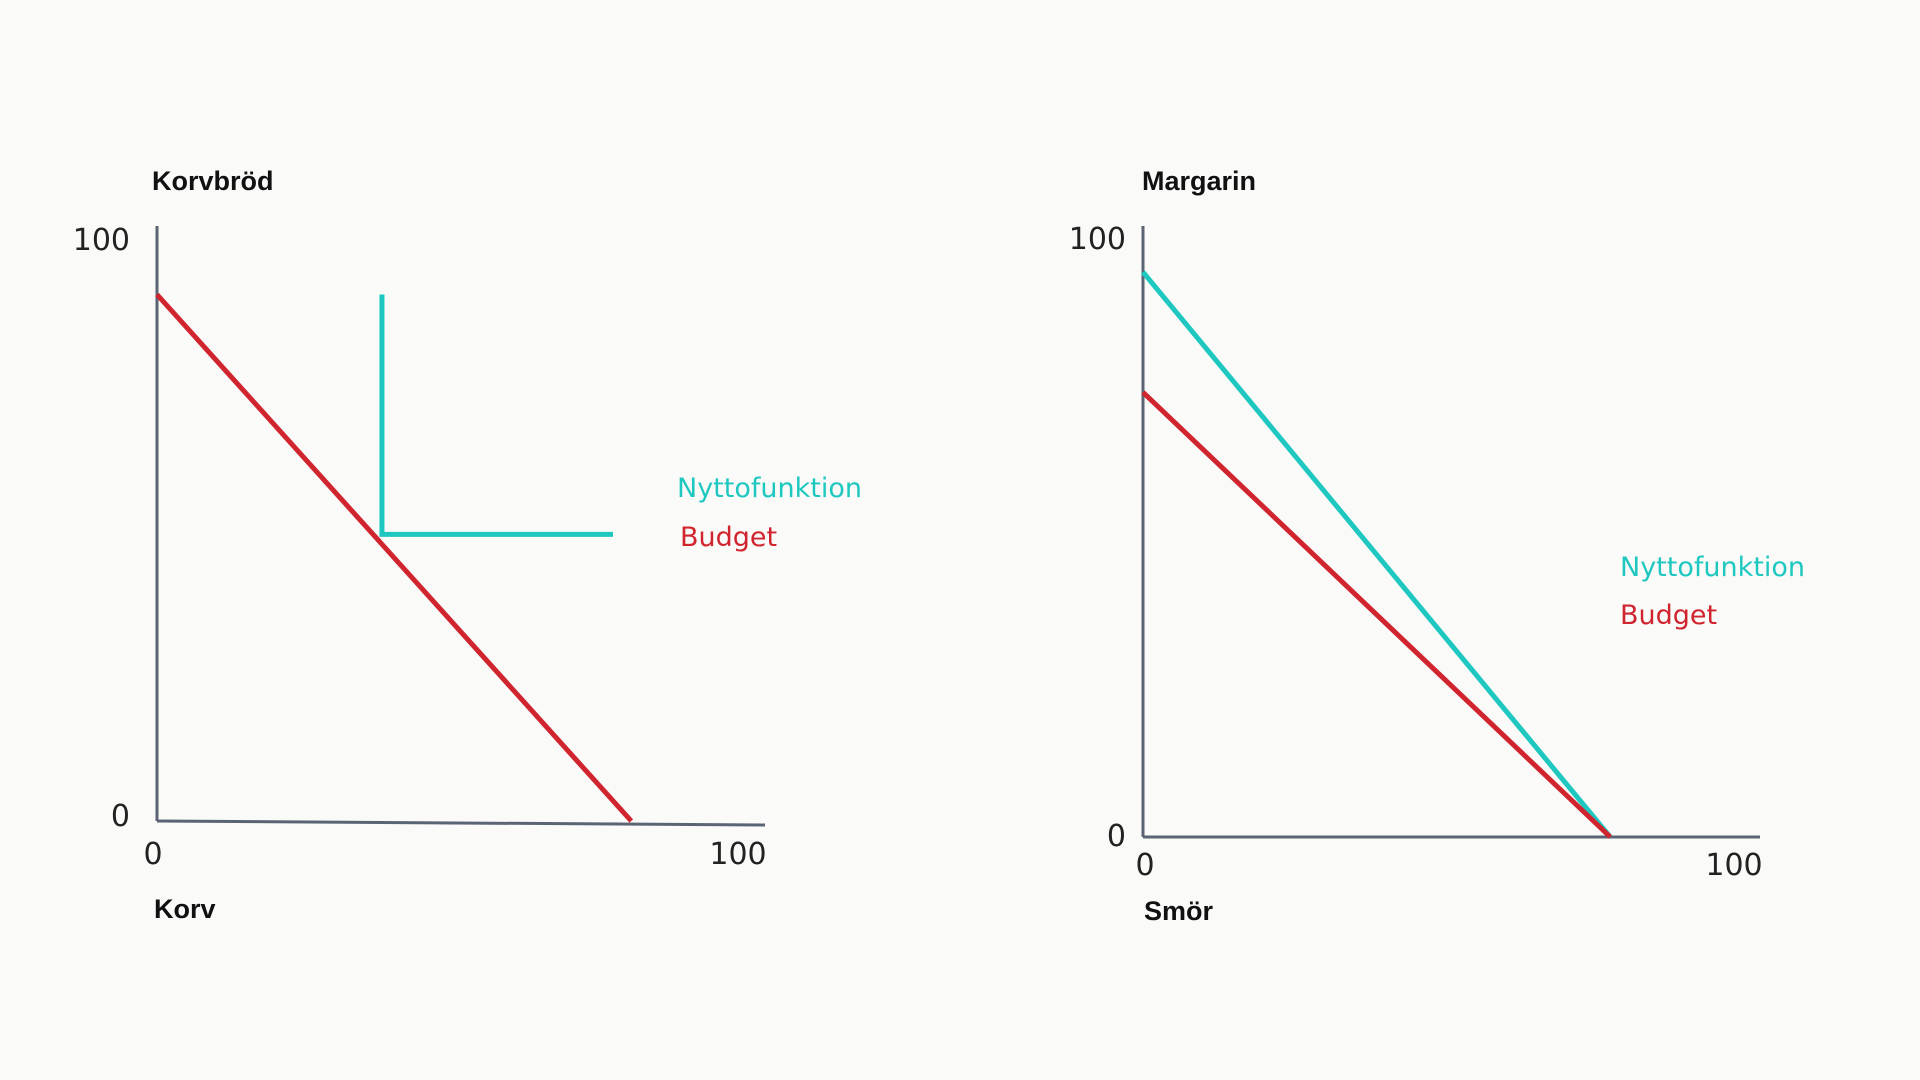  What do you see at coordinates (213, 181) in the screenshot?
I see `y-axis-label: Korvbröd` at bounding box center [213, 181].